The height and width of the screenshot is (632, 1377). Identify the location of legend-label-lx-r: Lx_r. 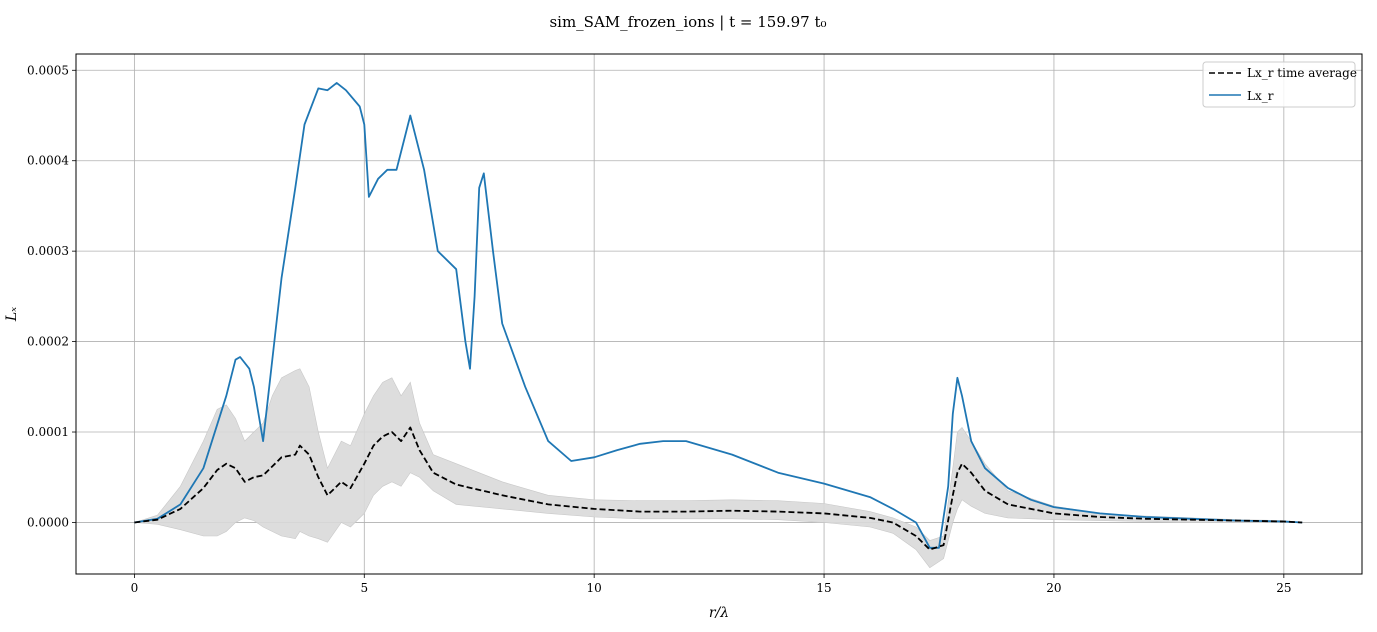
(1260, 96).